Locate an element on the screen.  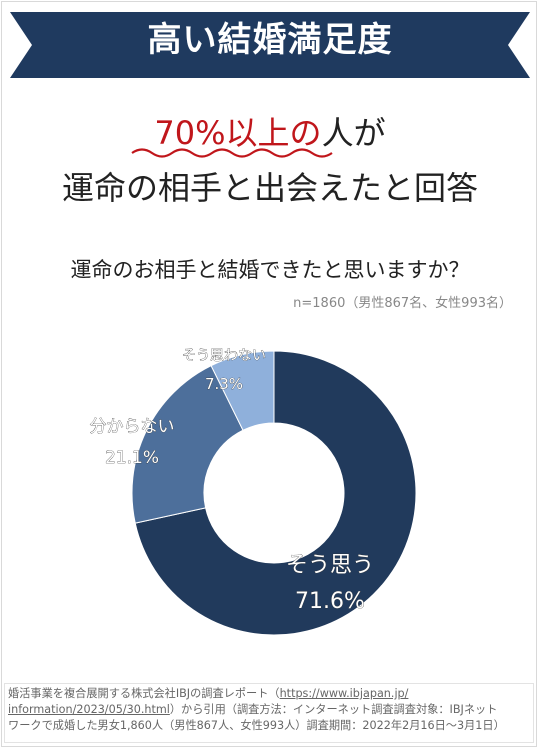
title-banner is located at coordinates (270, 45).